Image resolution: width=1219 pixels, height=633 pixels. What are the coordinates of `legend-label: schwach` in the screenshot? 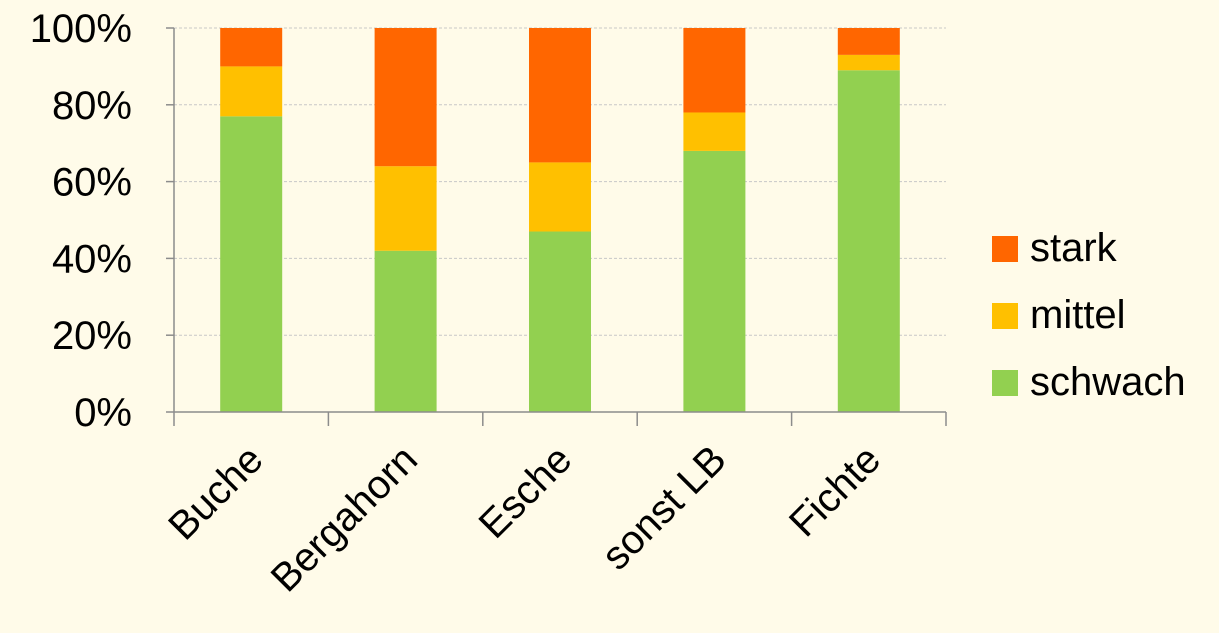 It's located at (1108, 382).